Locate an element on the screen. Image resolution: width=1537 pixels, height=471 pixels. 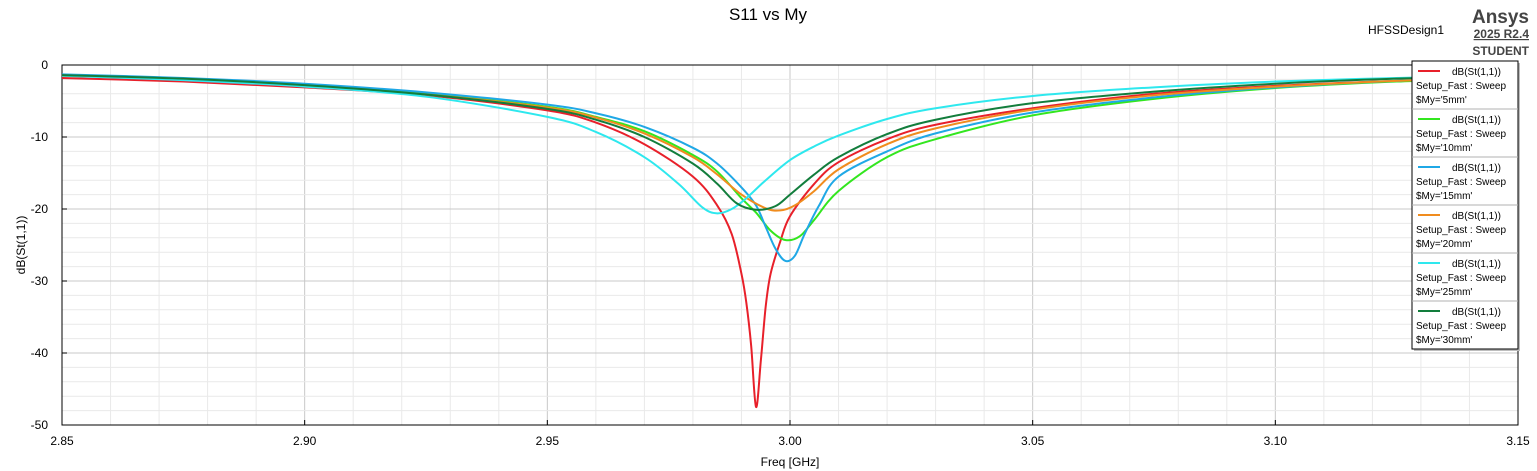
x-tick-label: 2.85 is located at coordinates (62, 441).